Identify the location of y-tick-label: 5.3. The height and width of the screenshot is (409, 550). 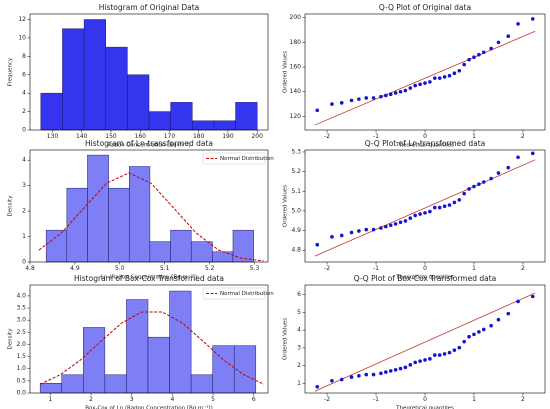
(296, 151).